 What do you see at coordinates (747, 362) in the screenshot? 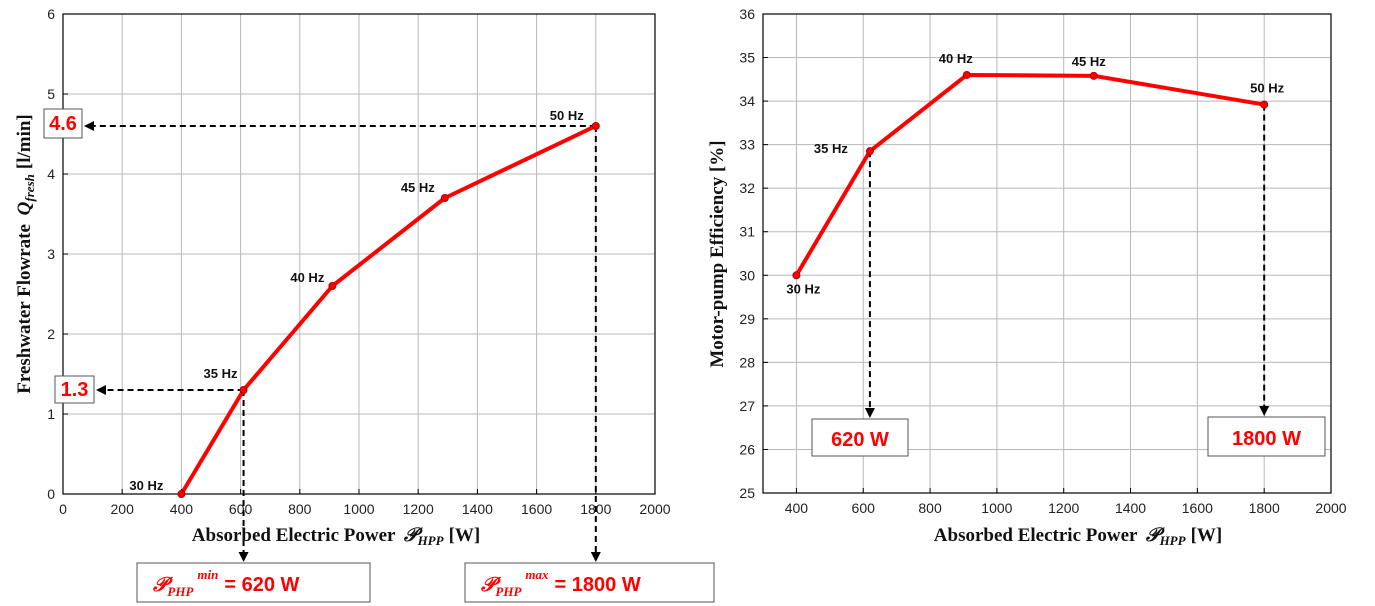
I see `y-tick-label: 28` at bounding box center [747, 362].